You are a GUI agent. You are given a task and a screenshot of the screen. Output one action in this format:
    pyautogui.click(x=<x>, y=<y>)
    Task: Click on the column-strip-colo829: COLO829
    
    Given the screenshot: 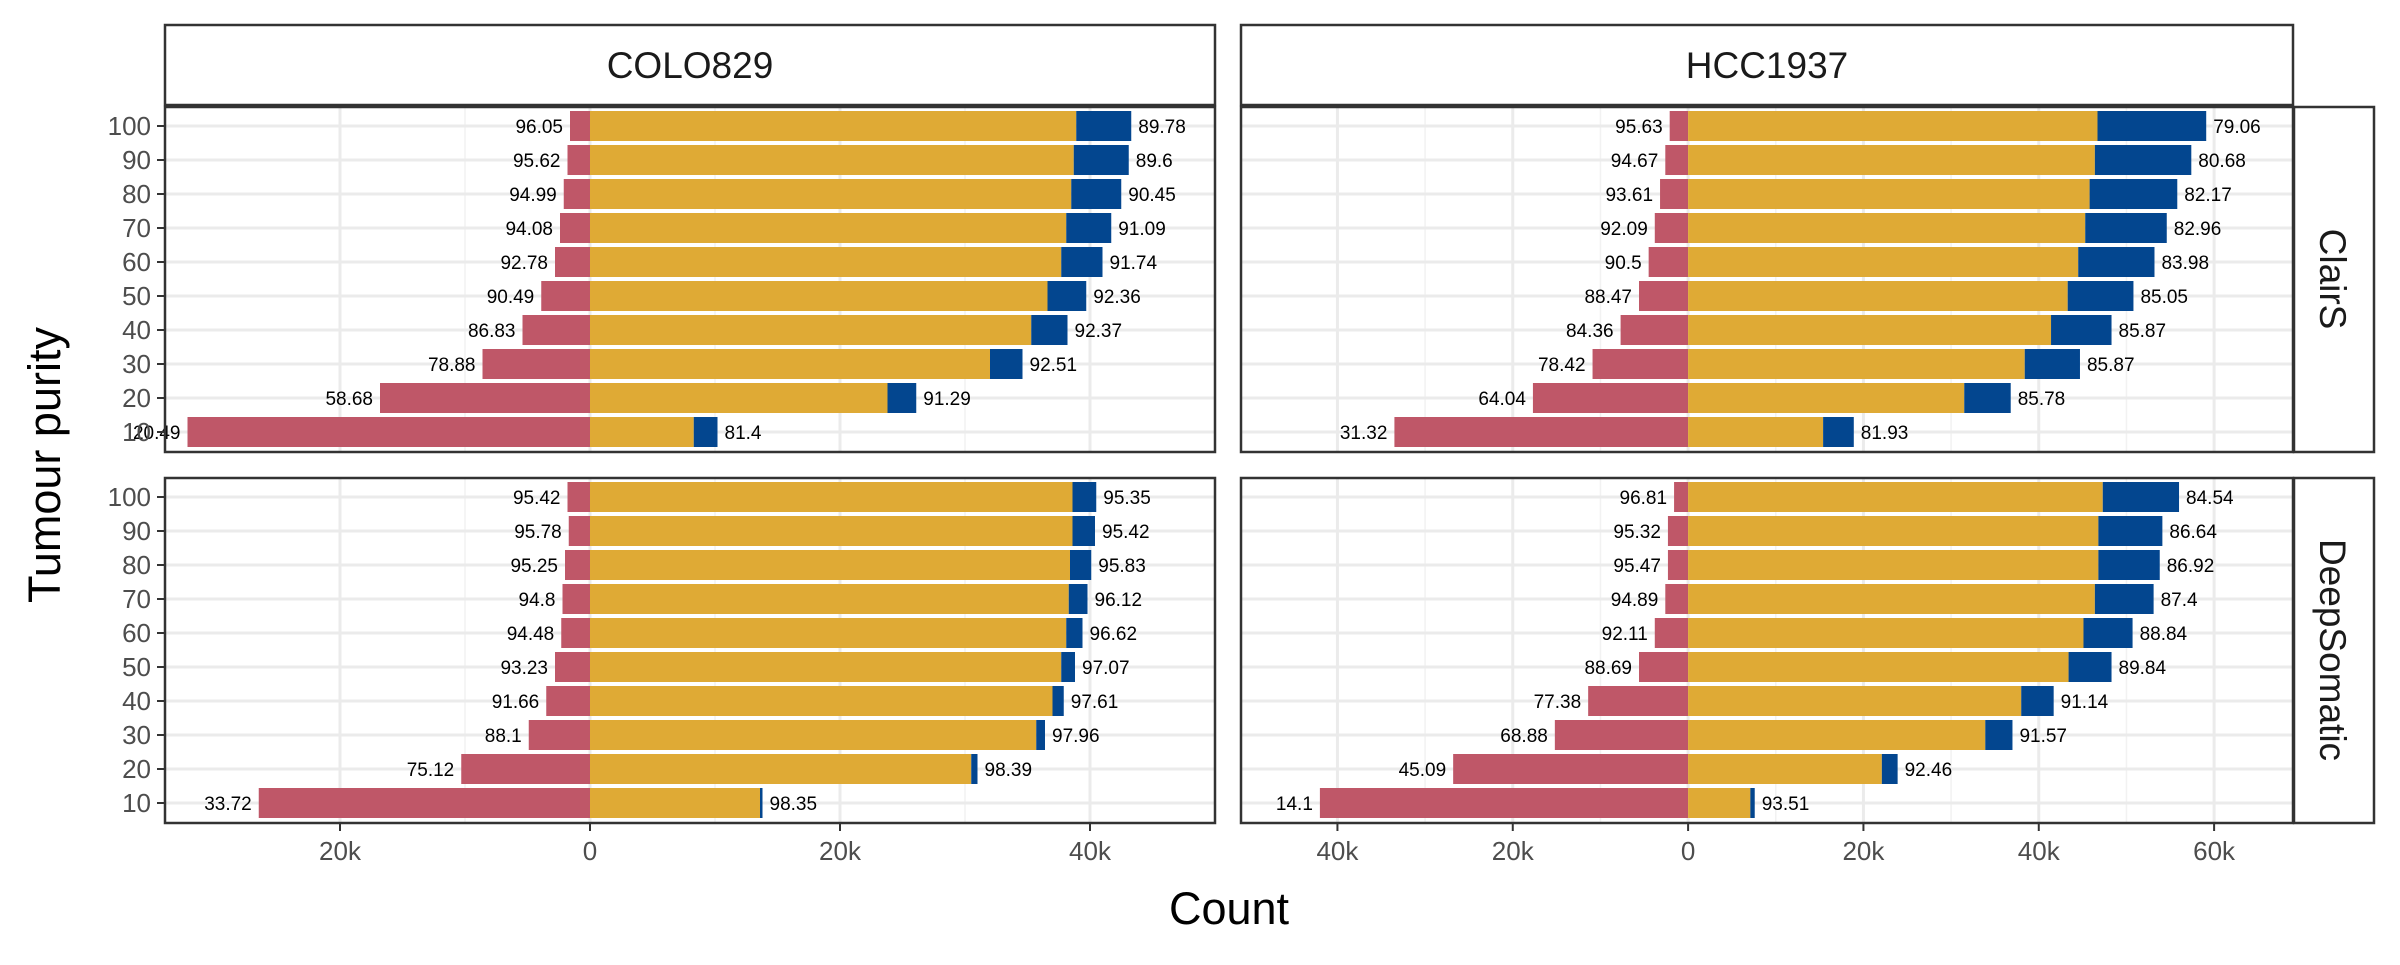 What is the action you would take?
    pyautogui.click(x=690, y=65)
    